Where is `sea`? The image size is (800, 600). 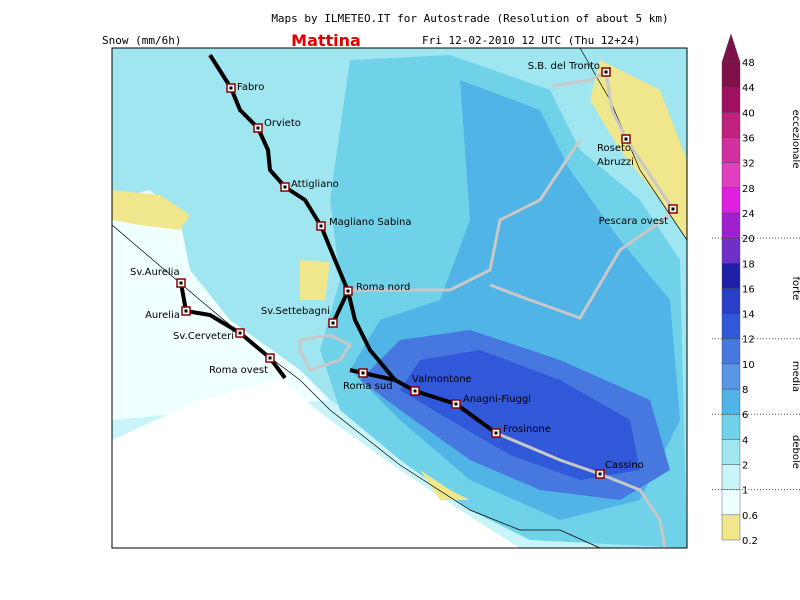
sea is located at coordinates (316, 464).